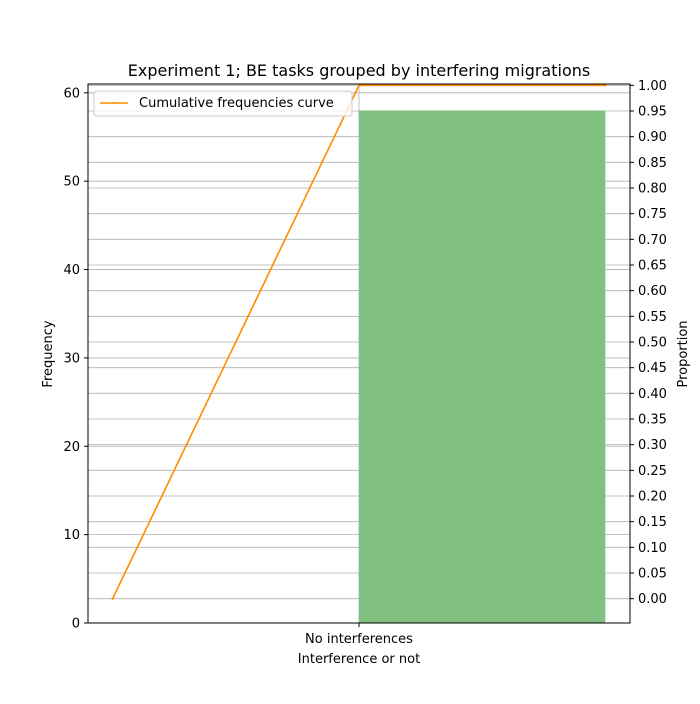 This screenshot has width=700, height=704. Describe the element at coordinates (652, 343) in the screenshot. I see `y2-tick-label: 0.50` at that location.